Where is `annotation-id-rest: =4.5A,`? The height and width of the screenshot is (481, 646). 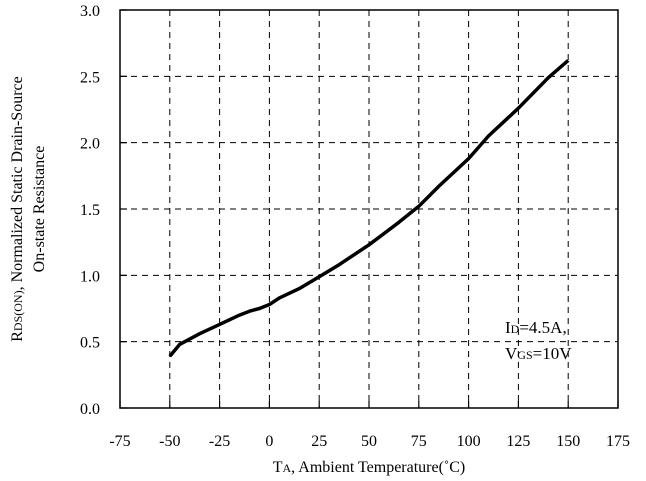 annotation-id-rest: =4.5A, is located at coordinates (542, 327).